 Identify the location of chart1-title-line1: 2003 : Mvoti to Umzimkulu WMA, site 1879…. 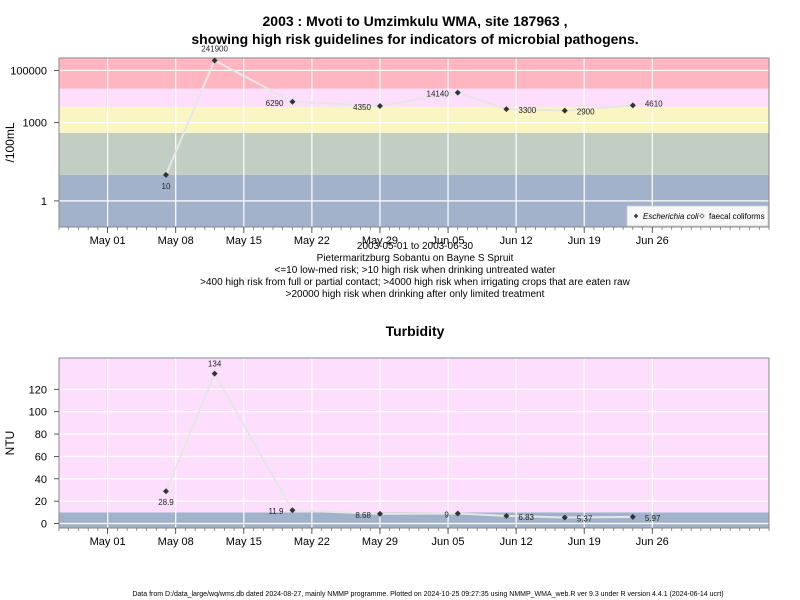
(415, 21).